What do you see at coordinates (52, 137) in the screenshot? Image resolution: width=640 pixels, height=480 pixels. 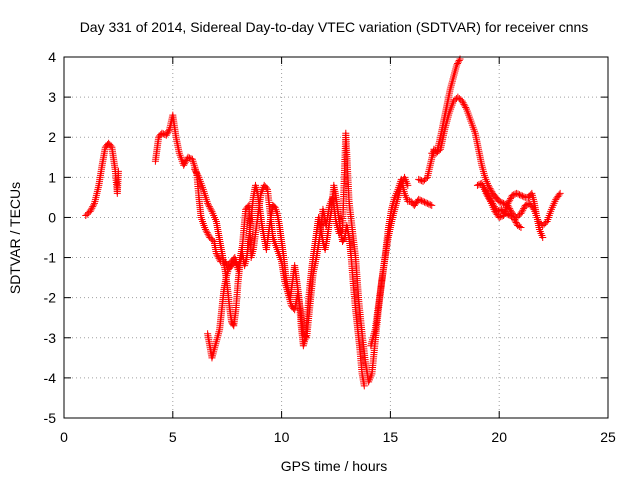 I see `y-tick-label: 2` at bounding box center [52, 137].